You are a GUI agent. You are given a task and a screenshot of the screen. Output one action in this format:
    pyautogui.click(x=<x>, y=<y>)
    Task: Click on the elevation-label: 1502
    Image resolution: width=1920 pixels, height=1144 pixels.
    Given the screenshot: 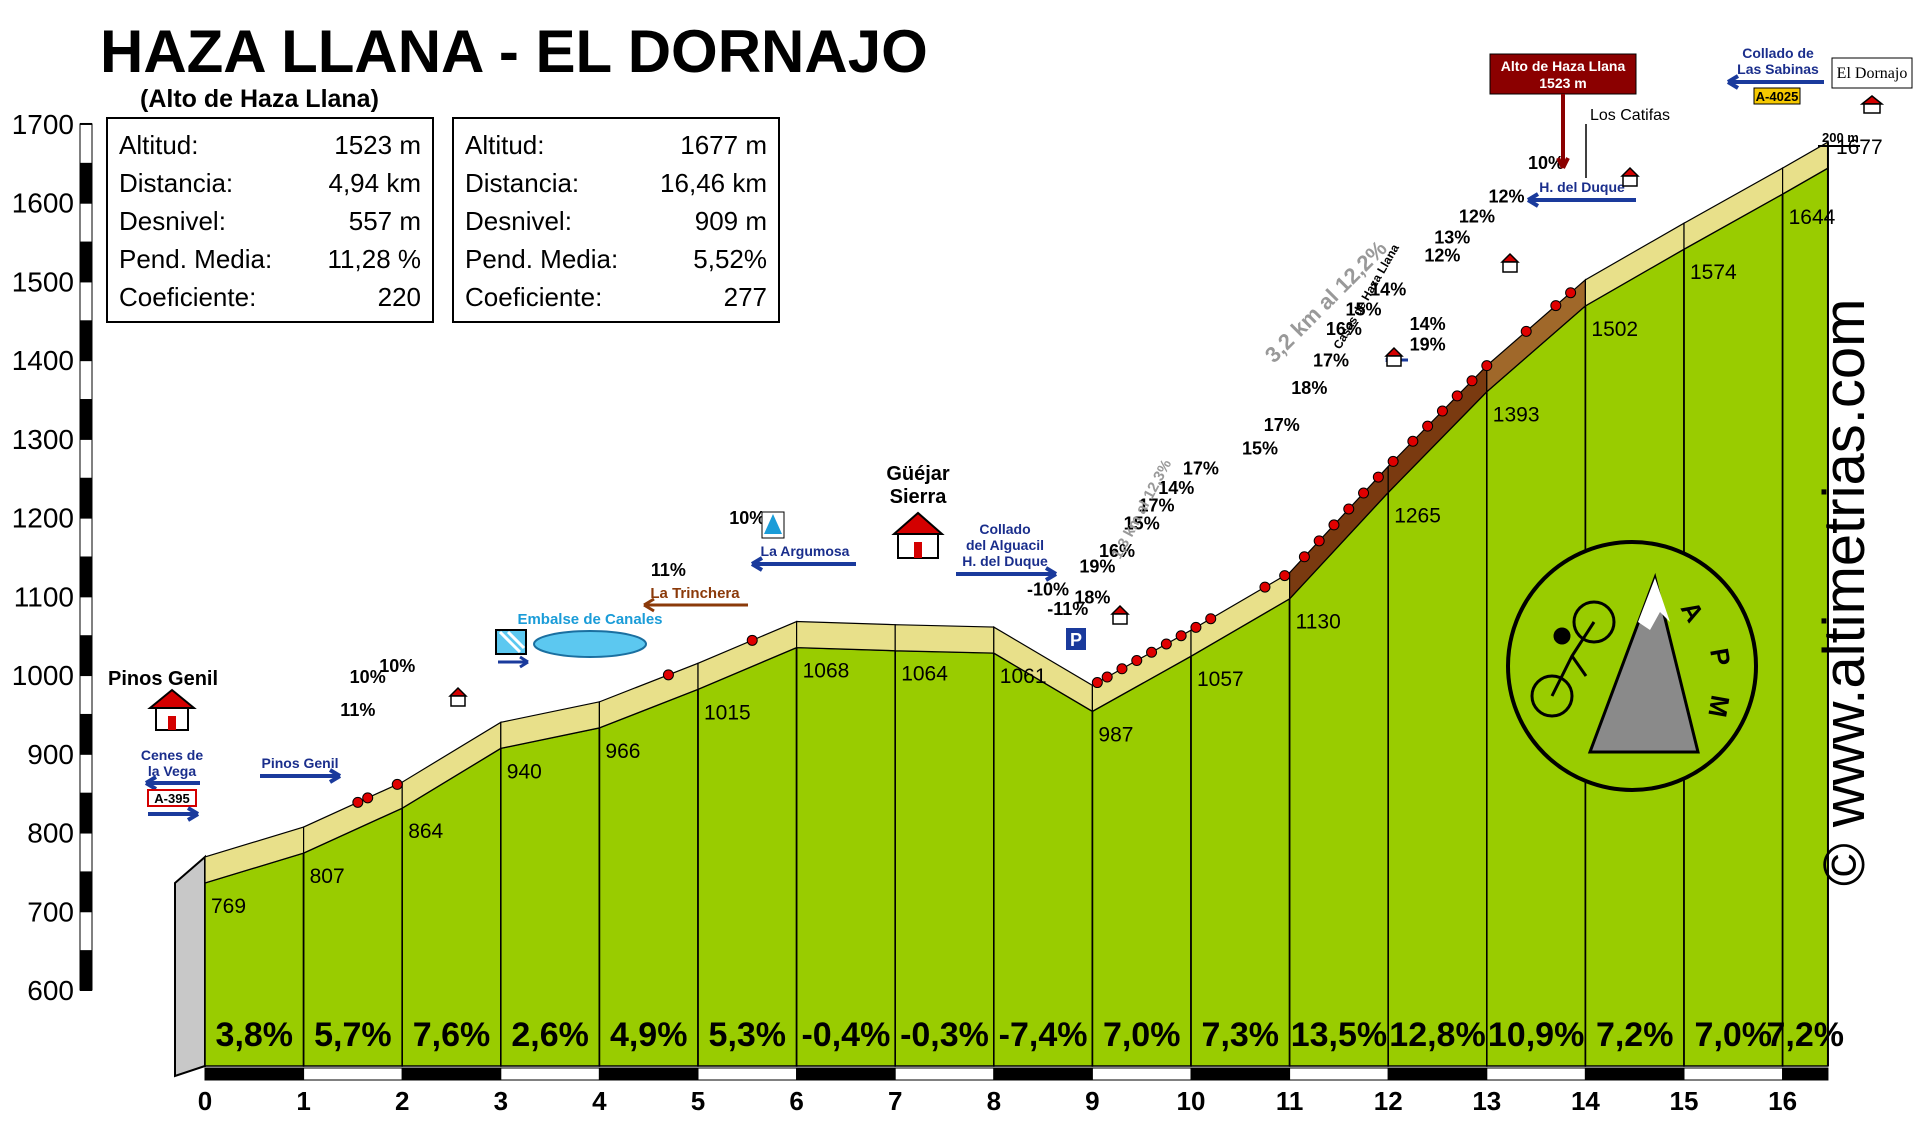 What is the action you would take?
    pyautogui.click(x=1614, y=329)
    